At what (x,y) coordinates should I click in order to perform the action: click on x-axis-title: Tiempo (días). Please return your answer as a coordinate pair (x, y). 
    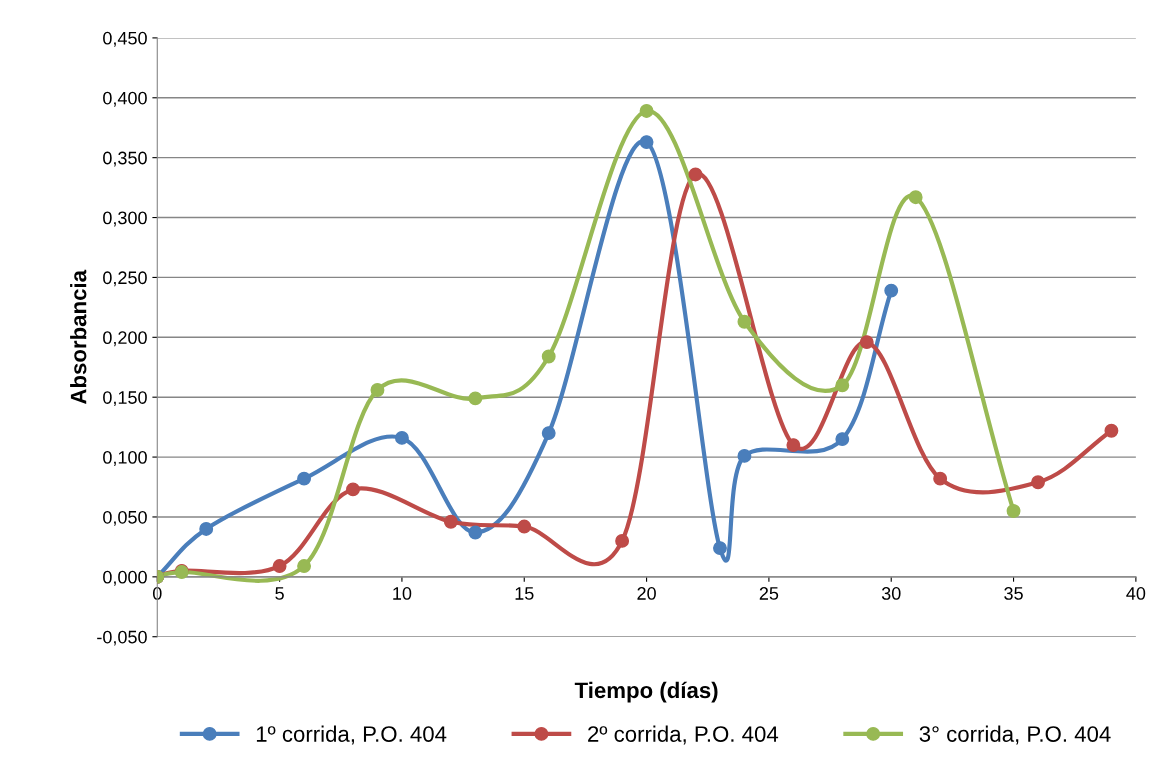
    Looking at the image, I should click on (646, 692).